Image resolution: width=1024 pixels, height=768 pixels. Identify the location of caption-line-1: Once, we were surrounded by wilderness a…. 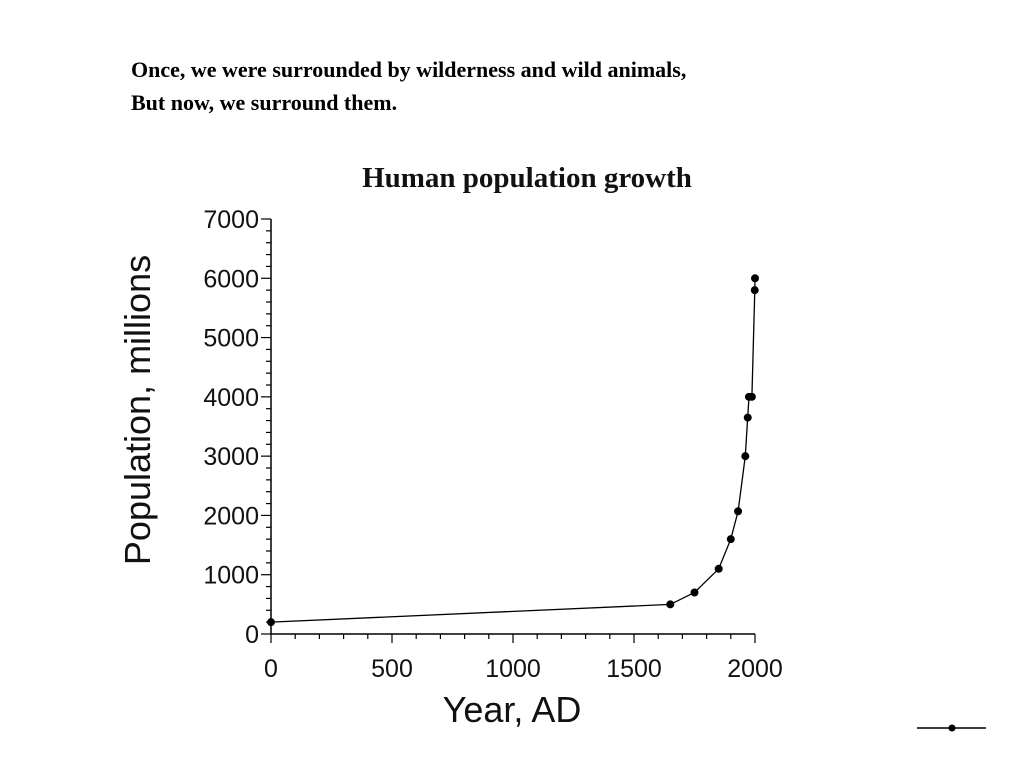
(409, 69).